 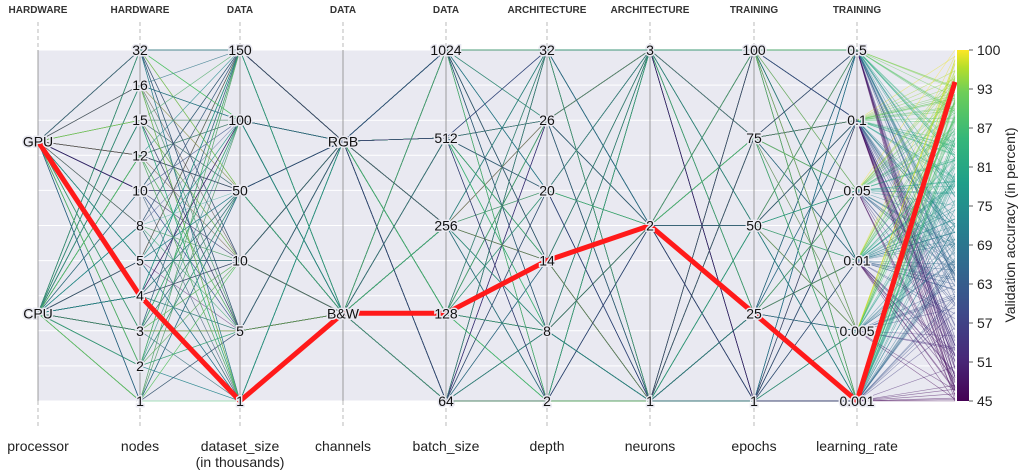 I want to click on colorbar-tick-label: 100, so click(x=989, y=50).